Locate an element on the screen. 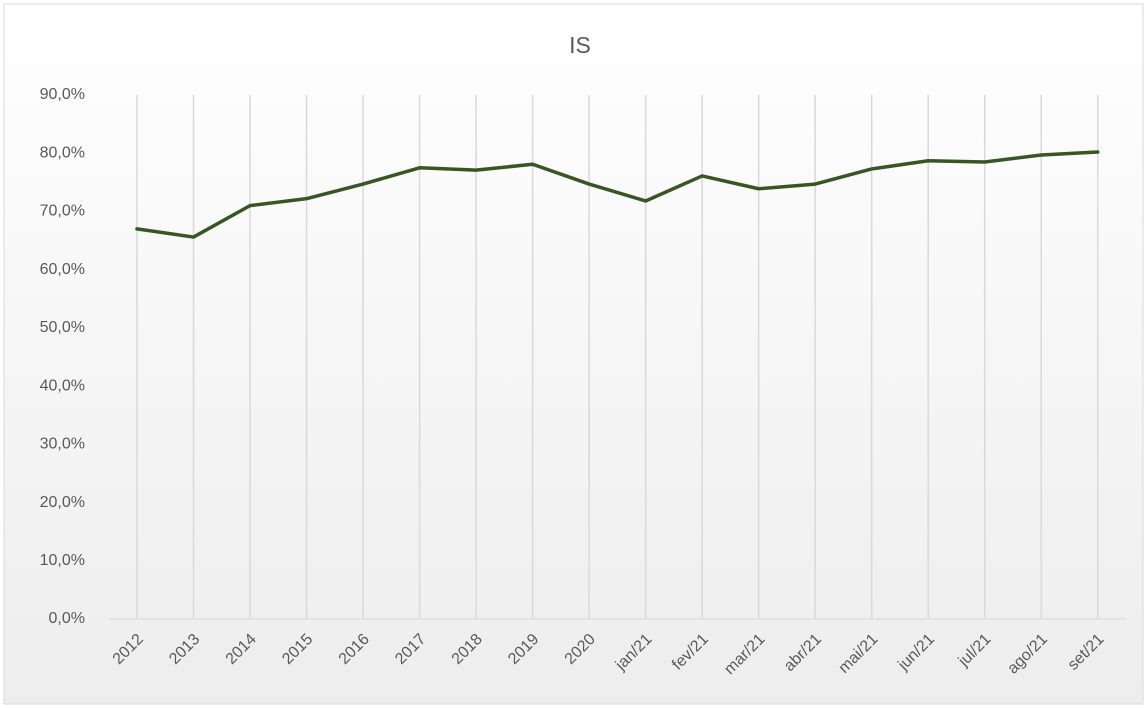 This screenshot has width=1147, height=708. y-tick-label: 30,0% is located at coordinates (62, 444).